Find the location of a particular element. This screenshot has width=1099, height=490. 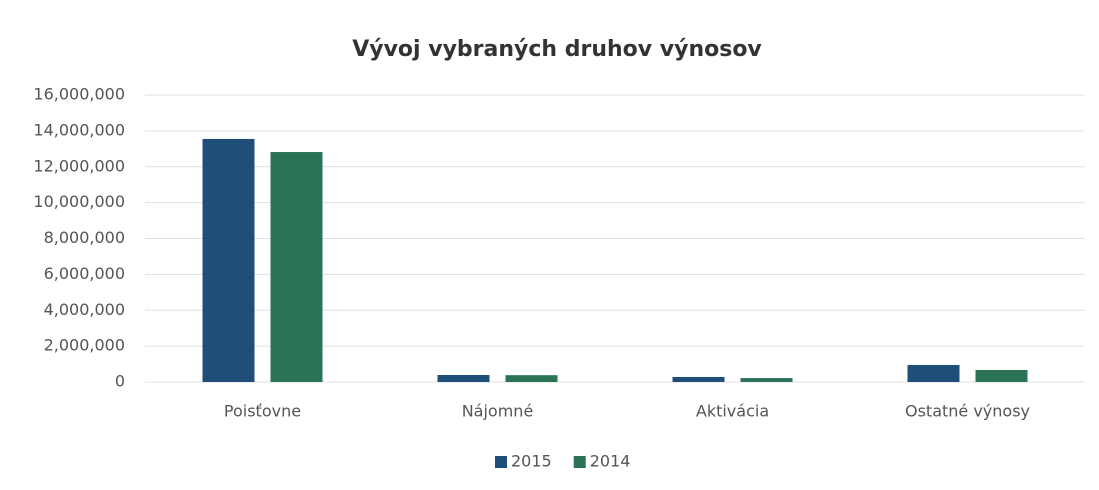

x-tick-label: Ostatné výnosy is located at coordinates (967, 411).